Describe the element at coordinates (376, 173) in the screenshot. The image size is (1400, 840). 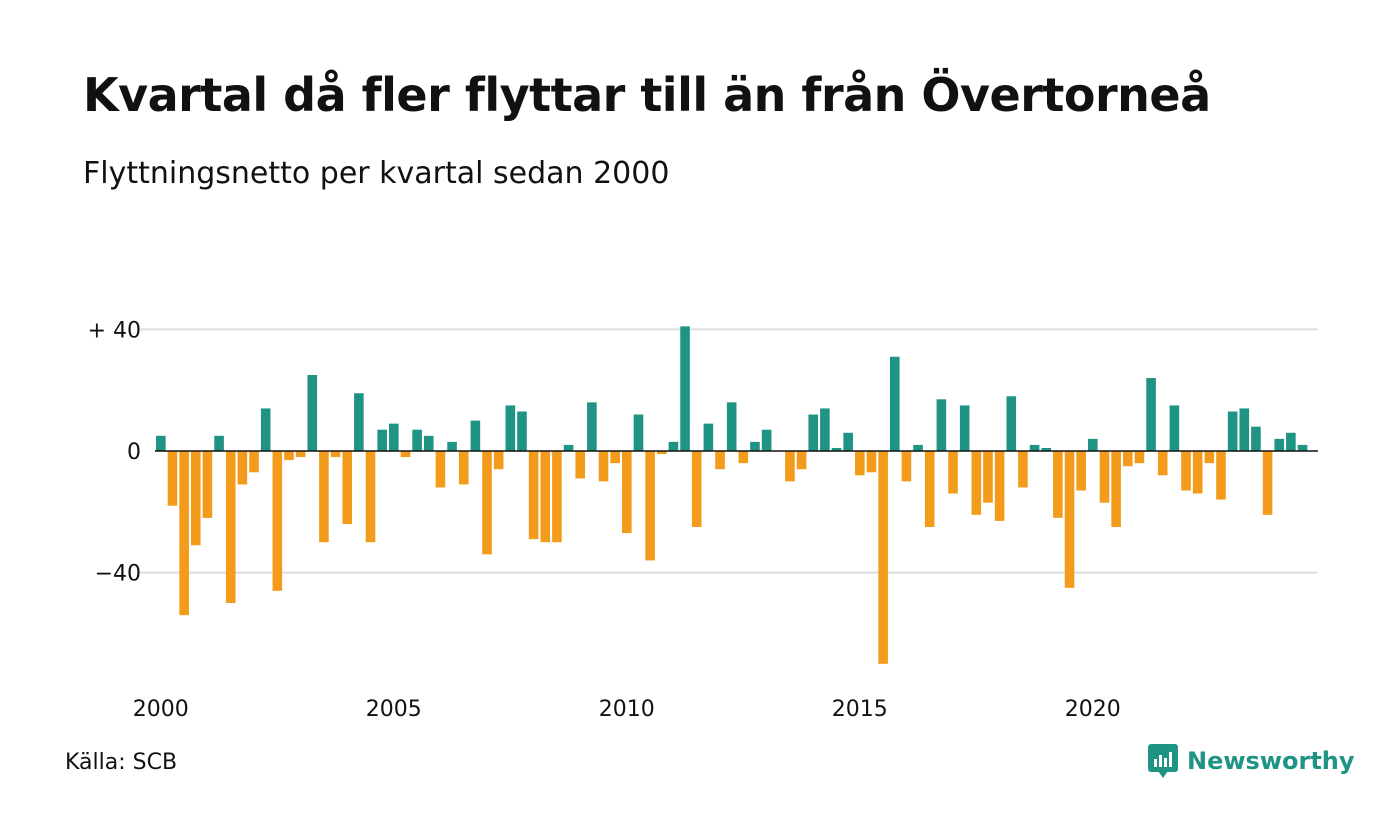
I see `chart-subtitle: Flyttningsnetto per kvartal sedan 2000` at that location.